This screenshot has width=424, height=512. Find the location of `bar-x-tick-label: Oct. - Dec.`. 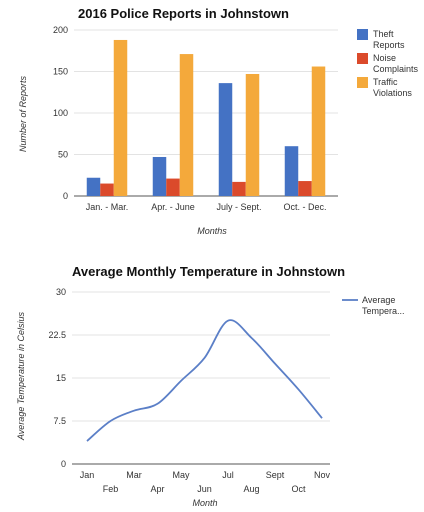

bar-x-tick-label: Oct. - Dec. is located at coordinates (304, 207).